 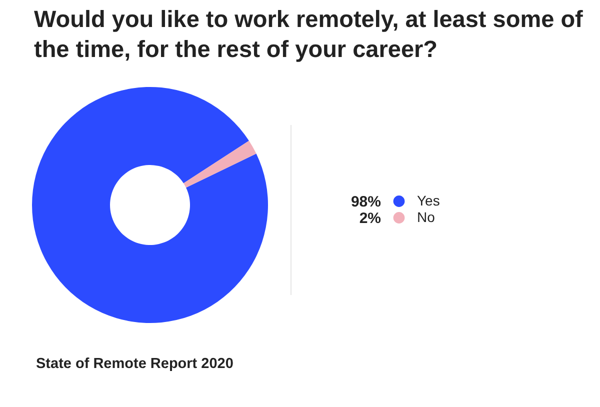 What do you see at coordinates (135, 364) in the screenshot?
I see `text: State of Remote Report 2020` at bounding box center [135, 364].